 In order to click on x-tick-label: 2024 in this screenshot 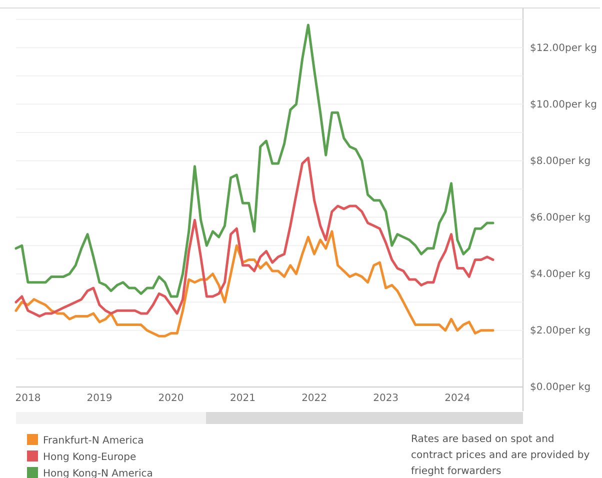, I will do `click(457, 398)`.